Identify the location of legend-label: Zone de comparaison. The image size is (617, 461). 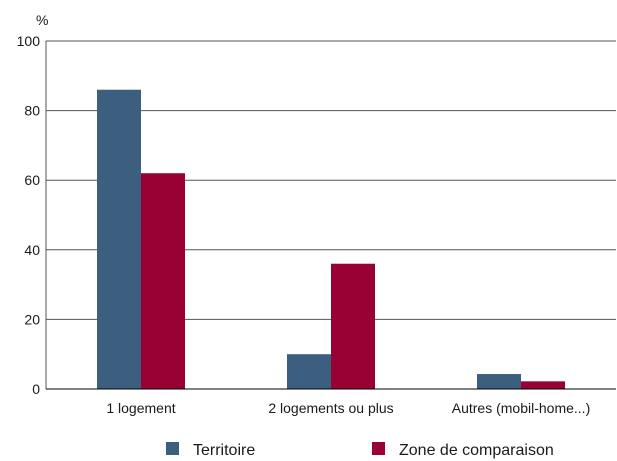
(476, 450).